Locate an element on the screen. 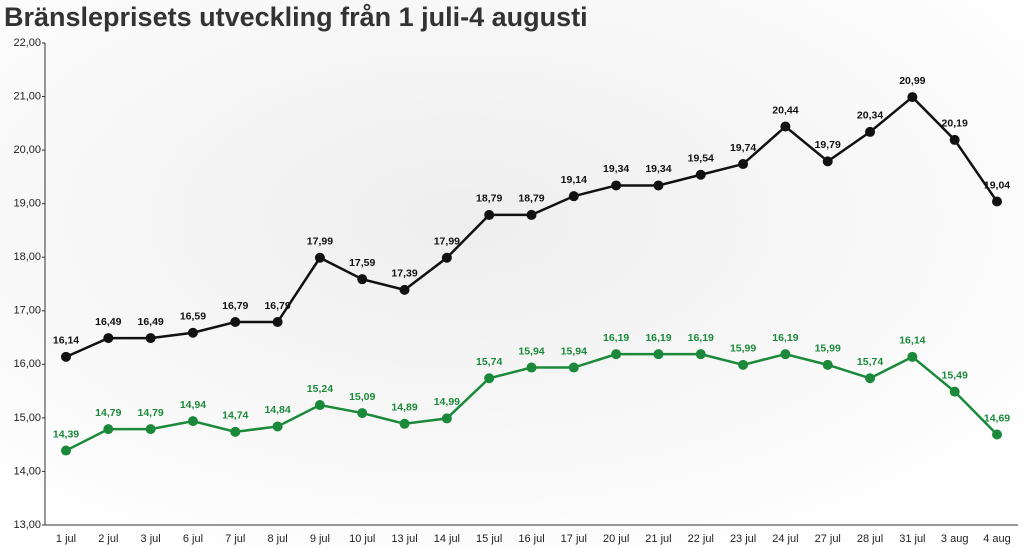 The height and width of the screenshot is (548, 1024). x-tick-label: 14 jul is located at coordinates (447, 539).